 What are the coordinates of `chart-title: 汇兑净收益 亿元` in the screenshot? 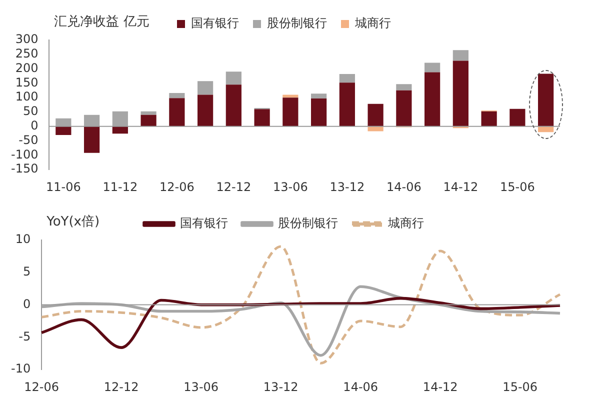 It's located at (102, 22).